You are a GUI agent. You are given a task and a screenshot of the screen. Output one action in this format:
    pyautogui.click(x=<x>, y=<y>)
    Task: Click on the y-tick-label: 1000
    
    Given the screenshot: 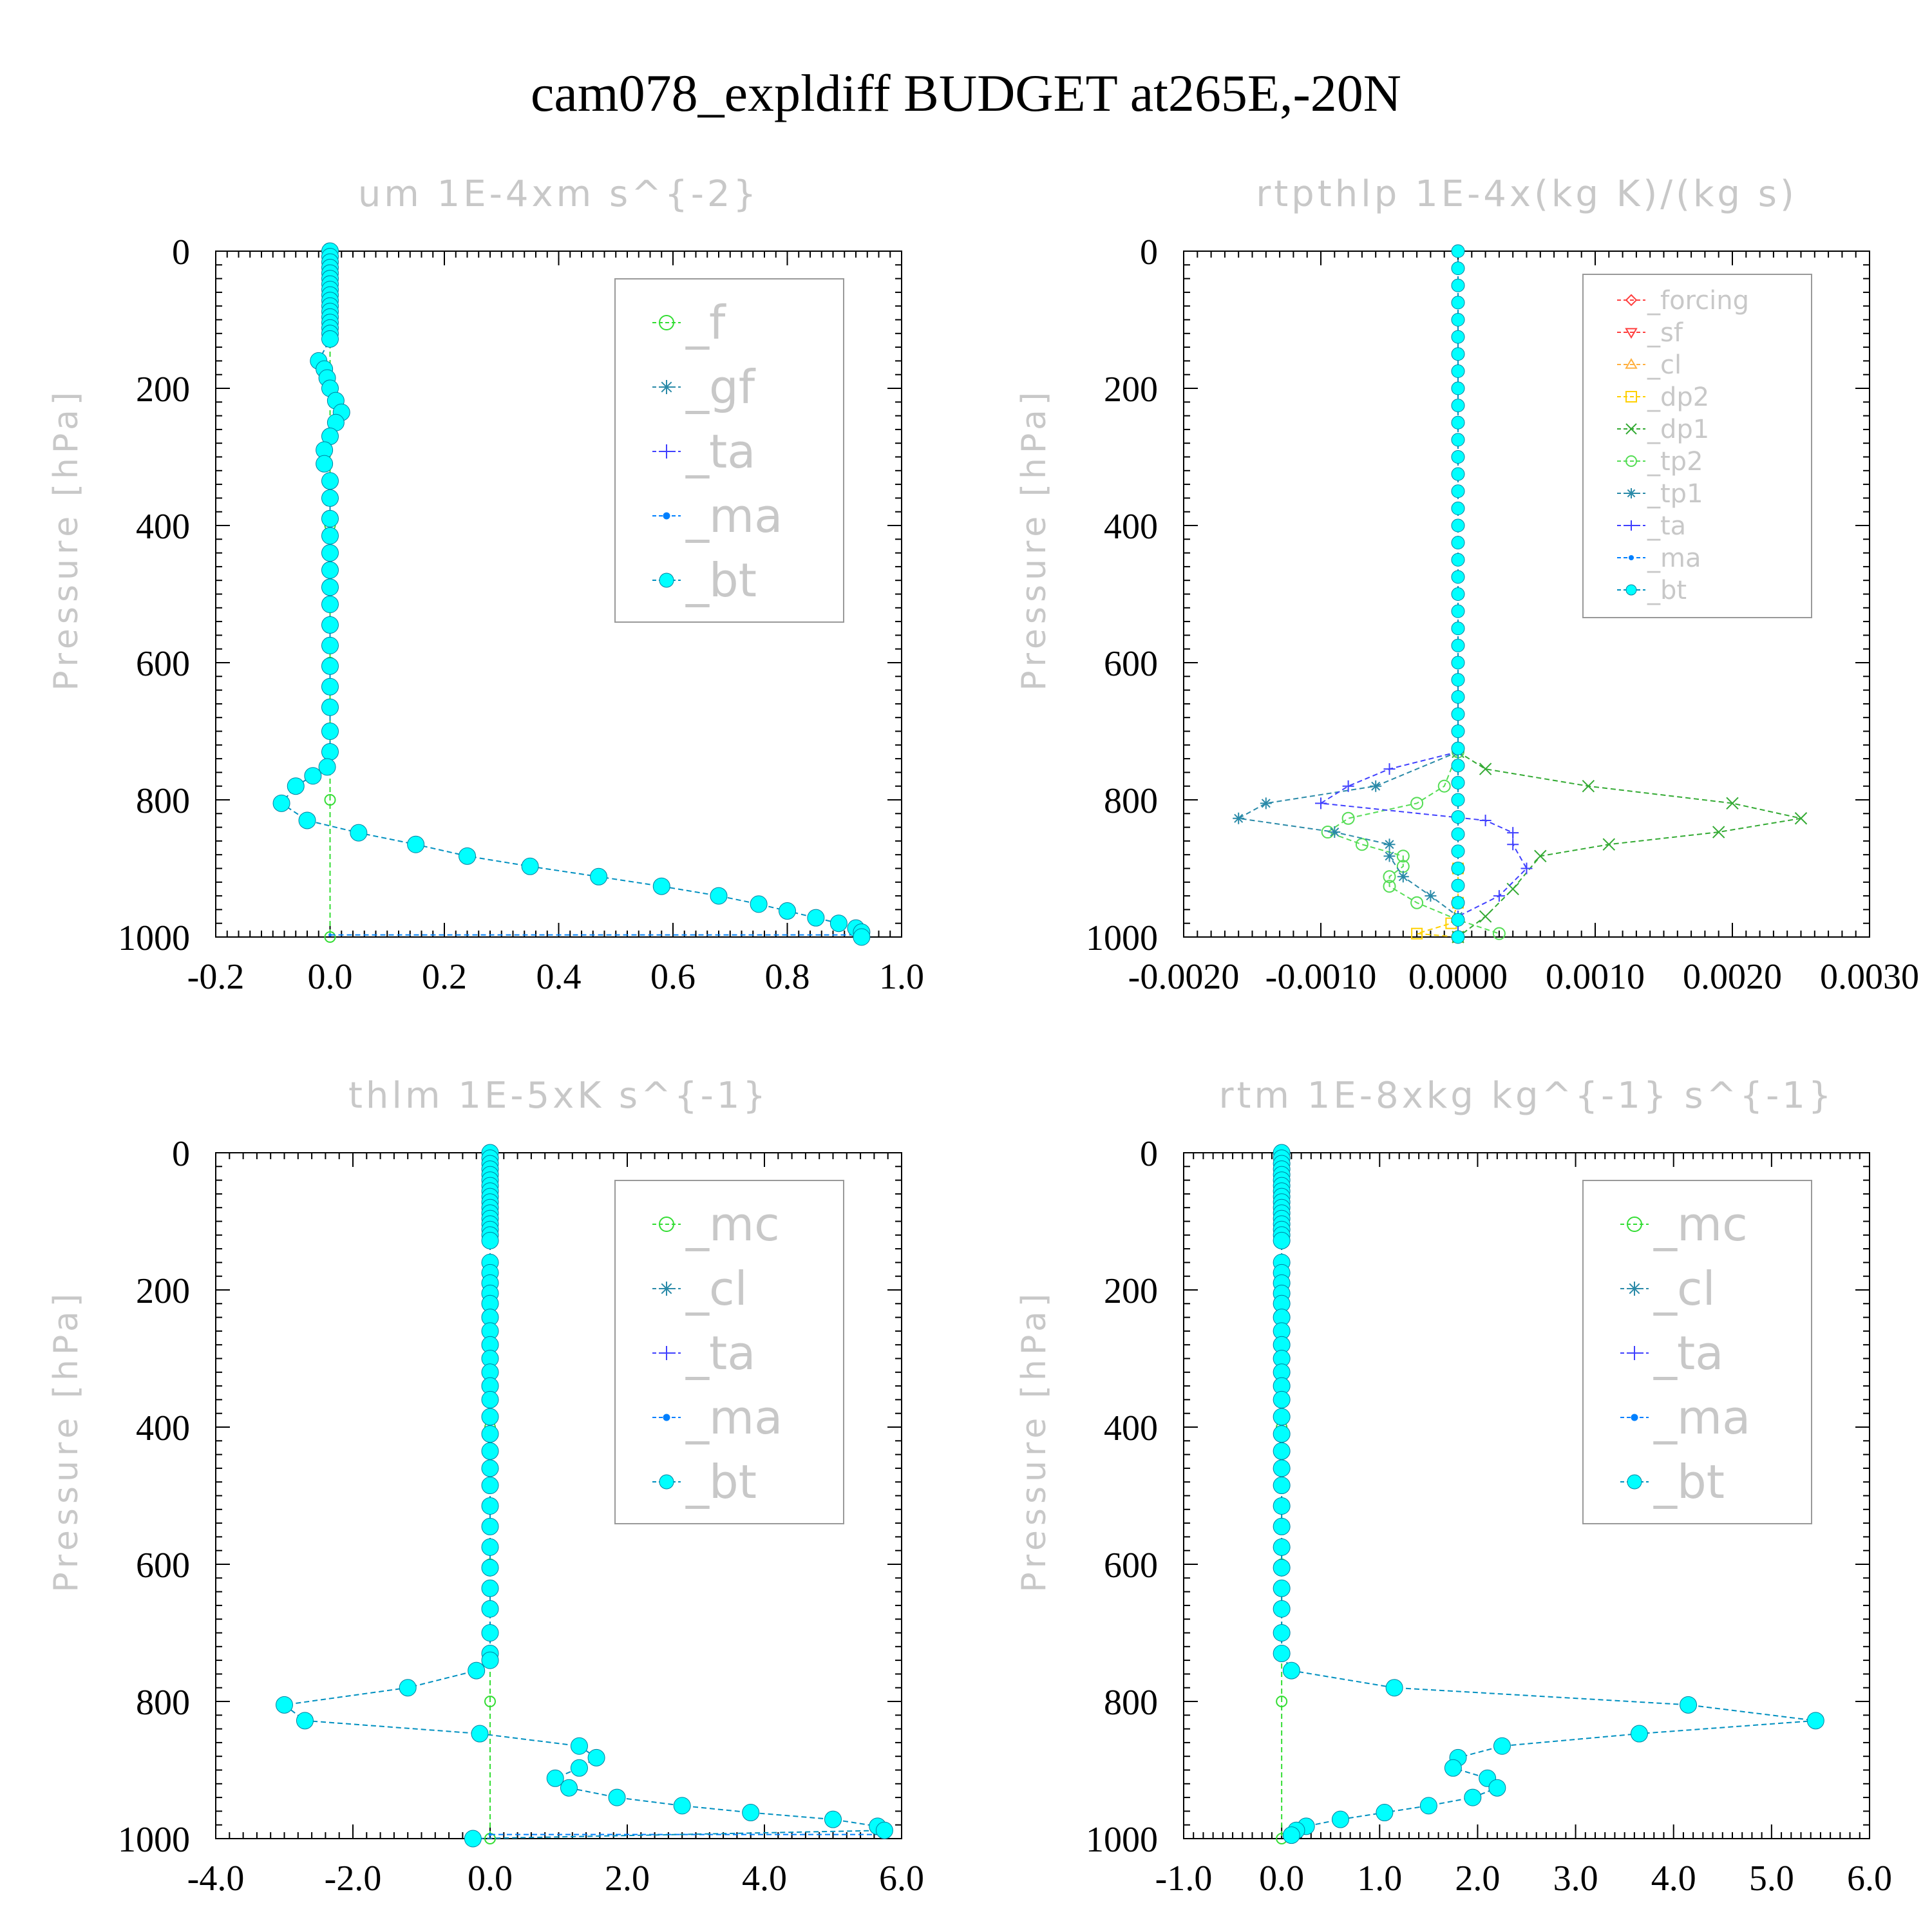 What is the action you would take?
    pyautogui.click(x=154, y=1840)
    